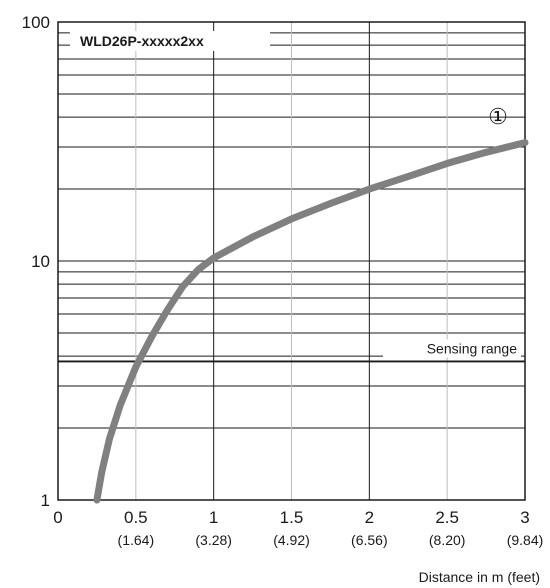 The height and width of the screenshot is (588, 550). I want to click on x-tick-label: 2.5, so click(447, 517).